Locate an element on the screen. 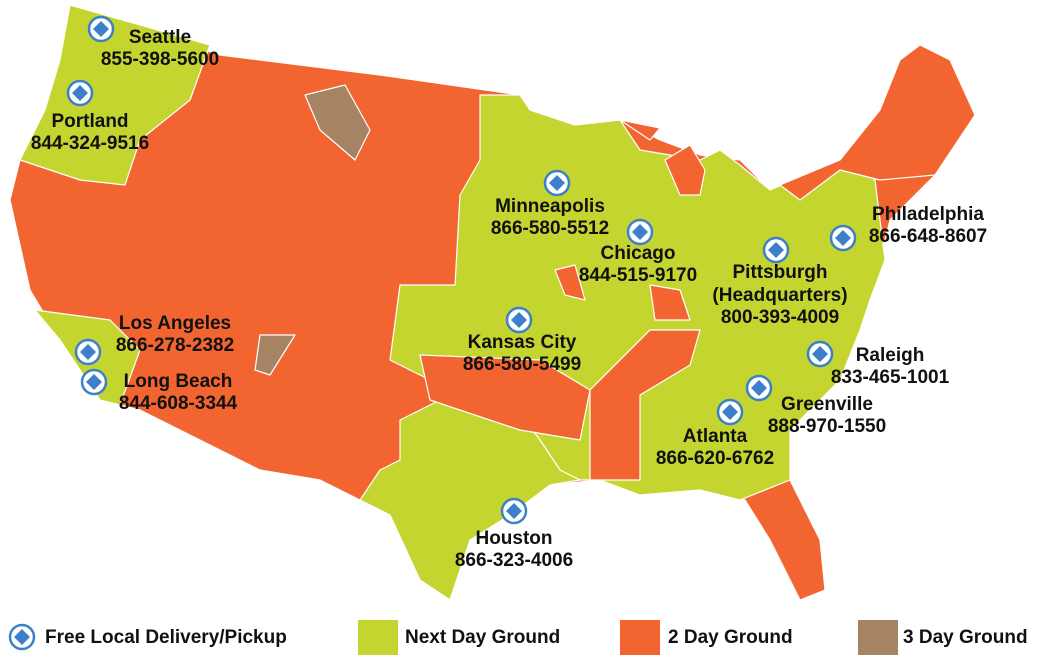  location-phone: 833-465-1001 is located at coordinates (890, 377).